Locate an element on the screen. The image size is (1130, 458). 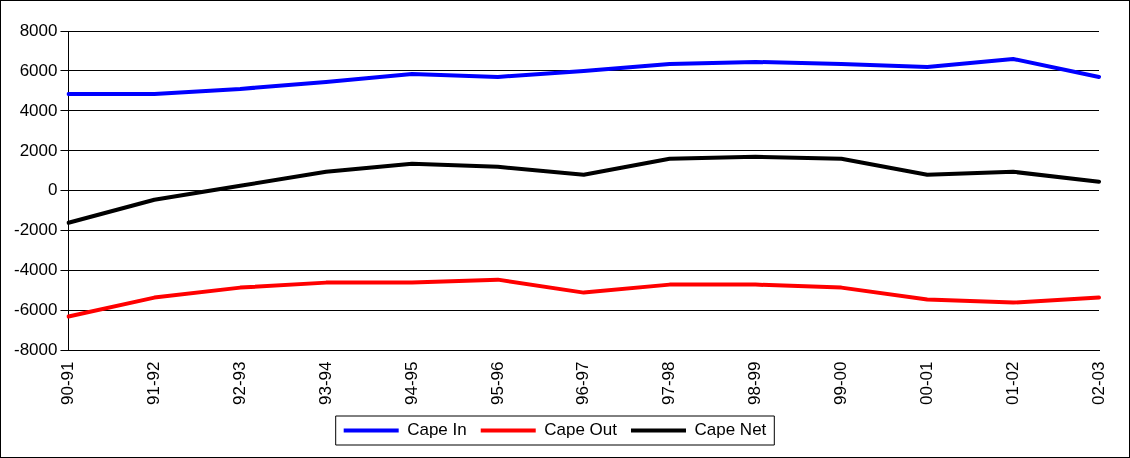
x-tick-label: 93-94 is located at coordinates (325, 383).